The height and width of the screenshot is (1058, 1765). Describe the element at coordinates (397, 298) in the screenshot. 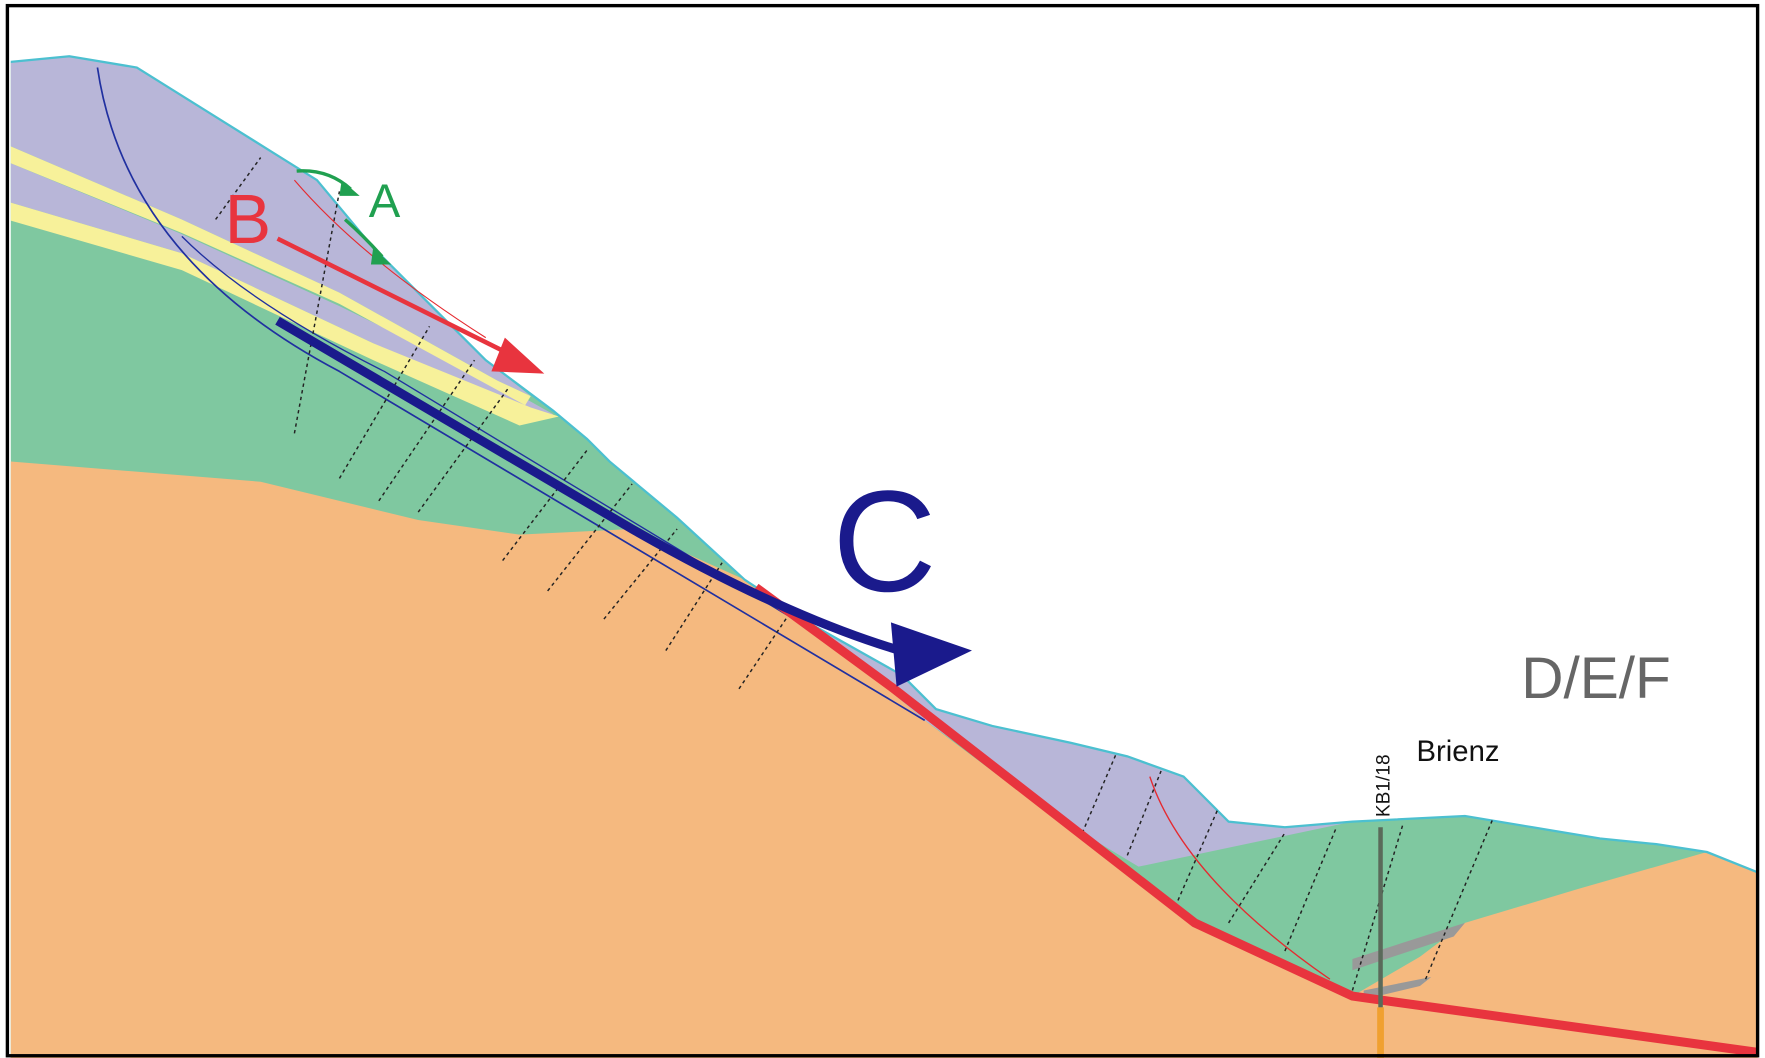

I see `arrow-b` at that location.